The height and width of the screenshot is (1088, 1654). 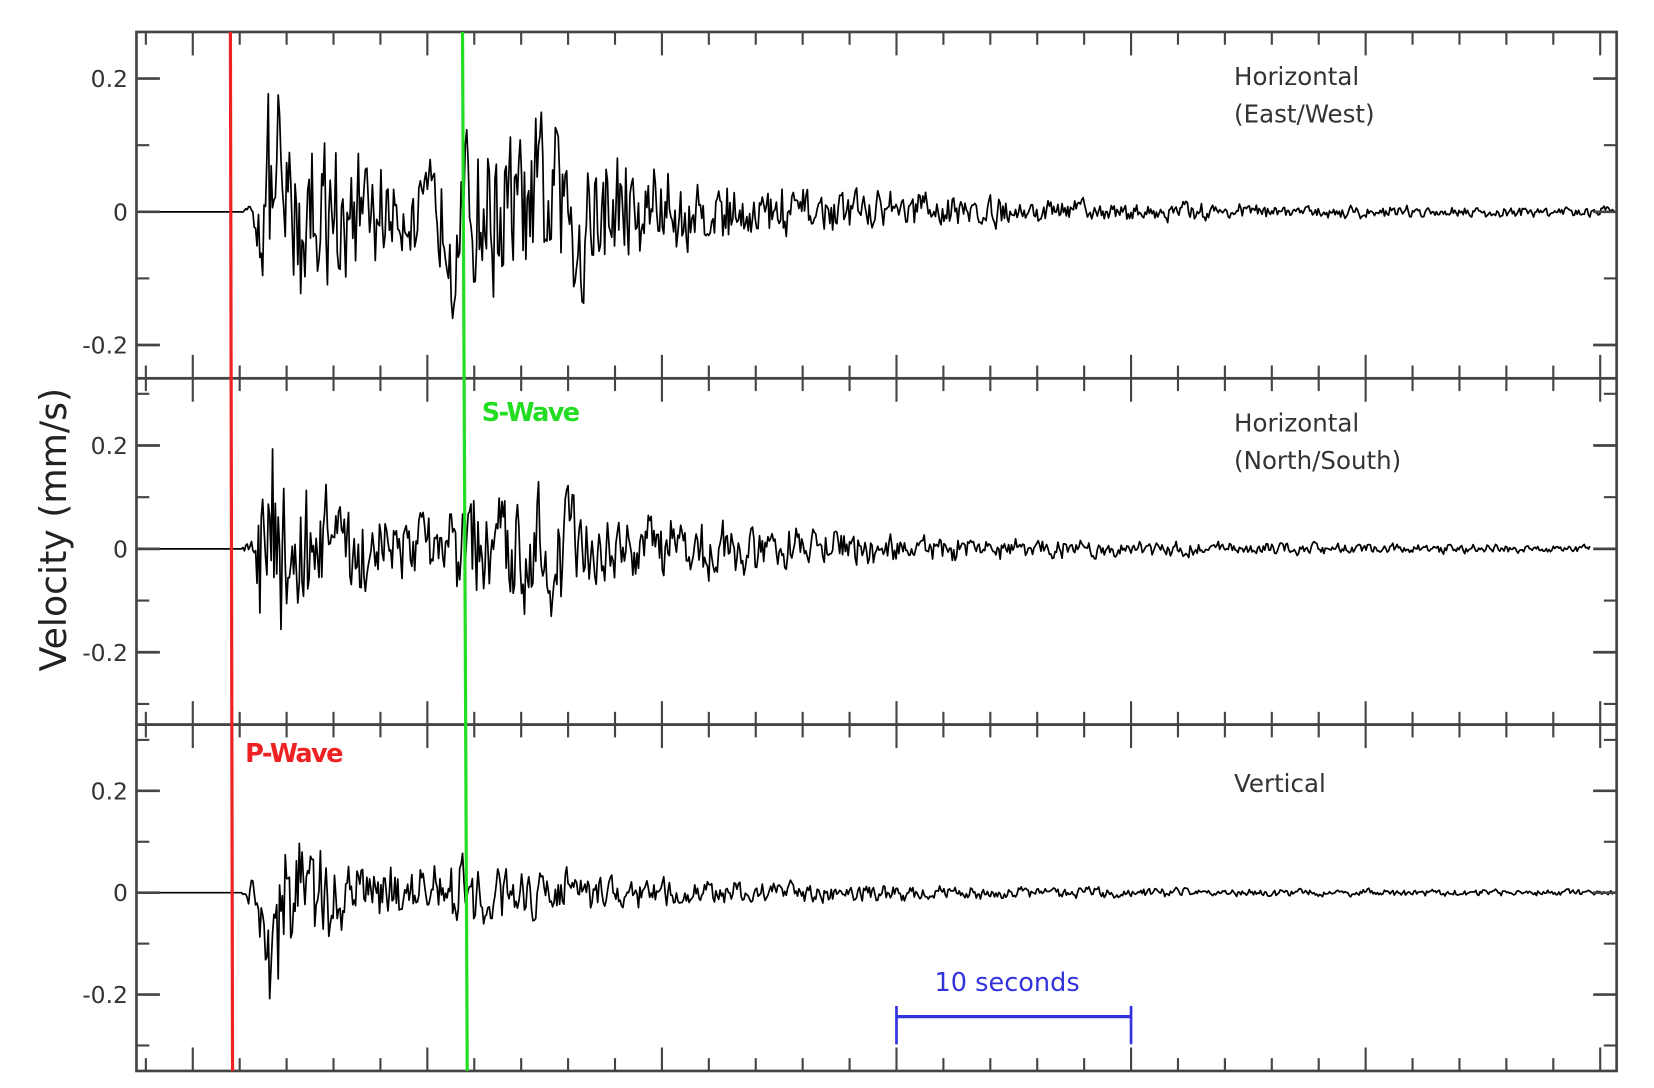 I want to click on scale-bar-label: 10 seconds, so click(x=1007, y=983).